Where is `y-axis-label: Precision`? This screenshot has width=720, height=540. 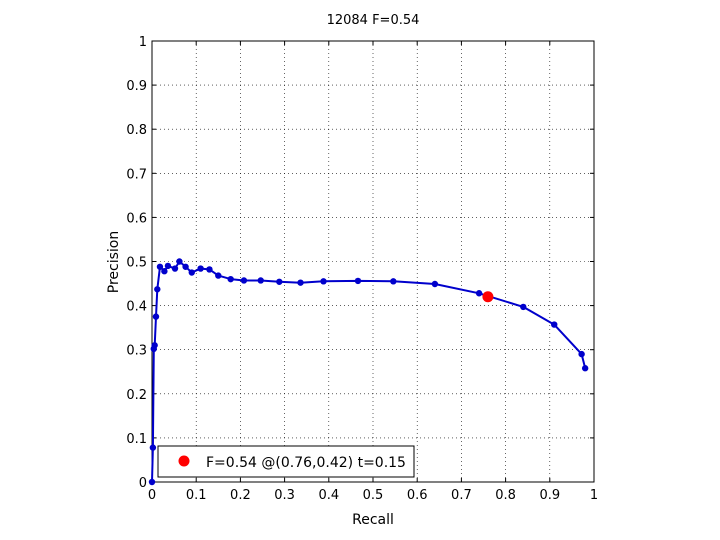
y-axis-label: Precision is located at coordinates (114, 262).